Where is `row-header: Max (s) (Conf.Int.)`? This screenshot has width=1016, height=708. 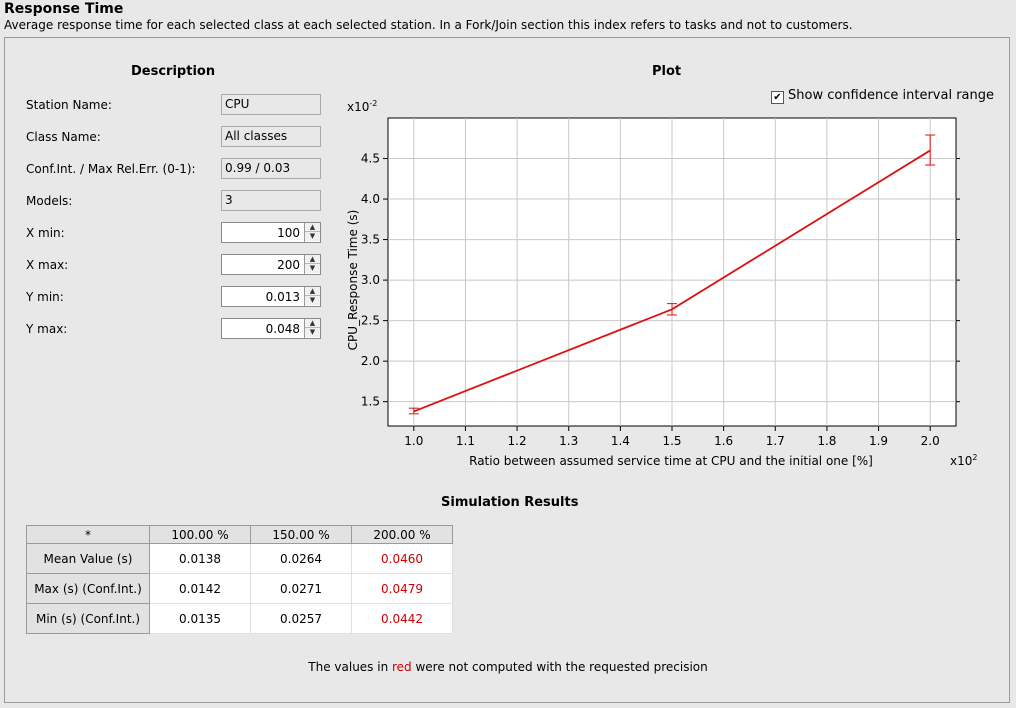 row-header: Max (s) (Conf.Int.) is located at coordinates (88, 588).